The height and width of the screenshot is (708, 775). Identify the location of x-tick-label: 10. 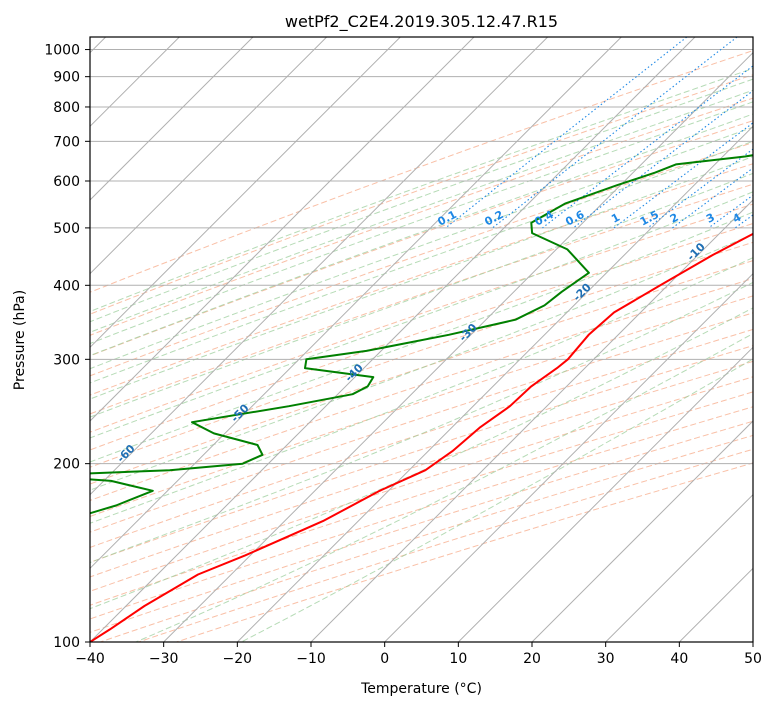
(458, 659).